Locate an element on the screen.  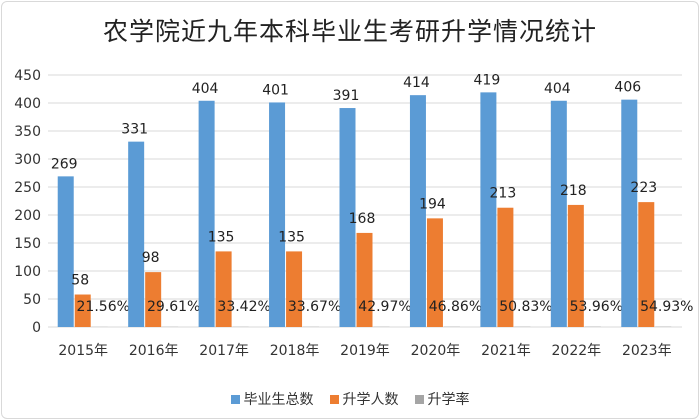
data-label-rate: 33.67% is located at coordinates (314, 307).